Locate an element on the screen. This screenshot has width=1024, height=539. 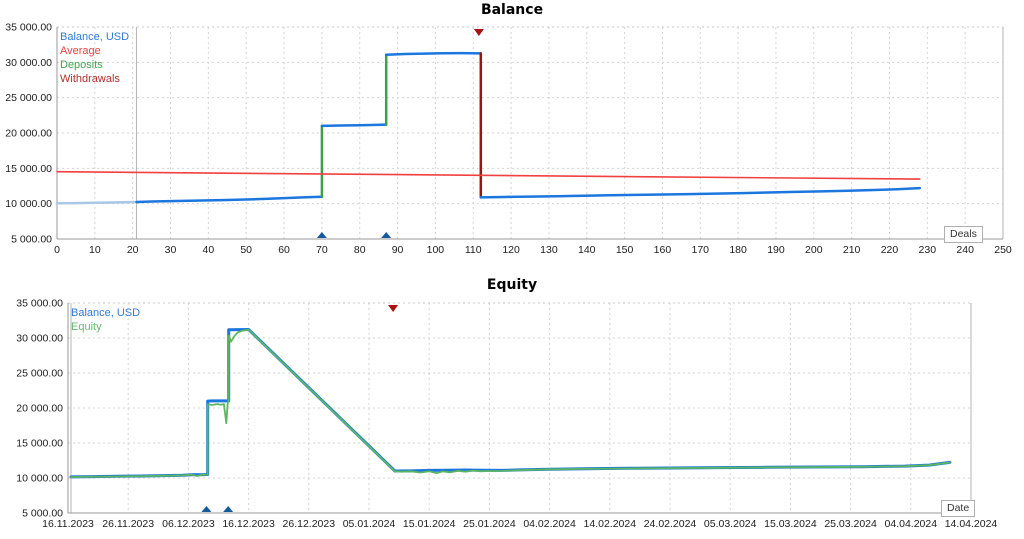
balance-chart-title: Balance is located at coordinates (512, 10).